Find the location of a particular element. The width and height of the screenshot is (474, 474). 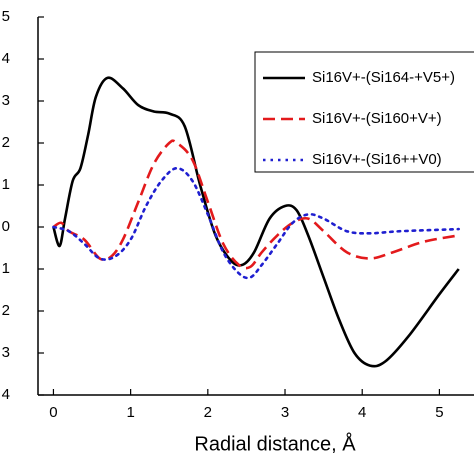

legend-label: Si16V+-(Si164-+V5+) is located at coordinates (383, 77).